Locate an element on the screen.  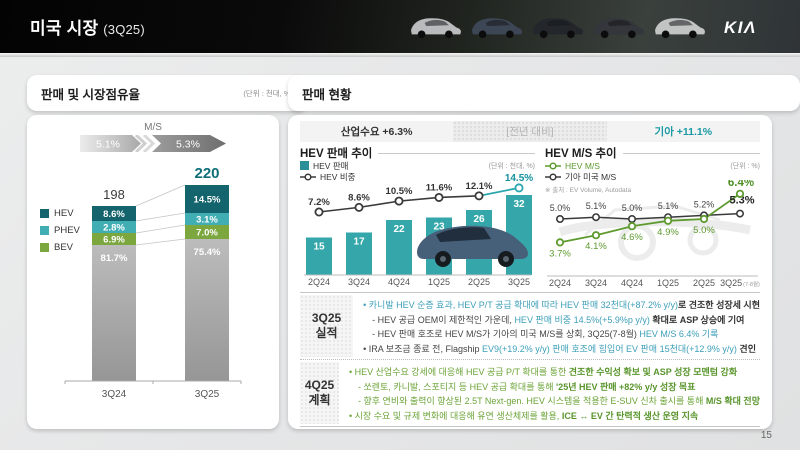
svg-text: 11.6% is located at coordinates (439, 187).